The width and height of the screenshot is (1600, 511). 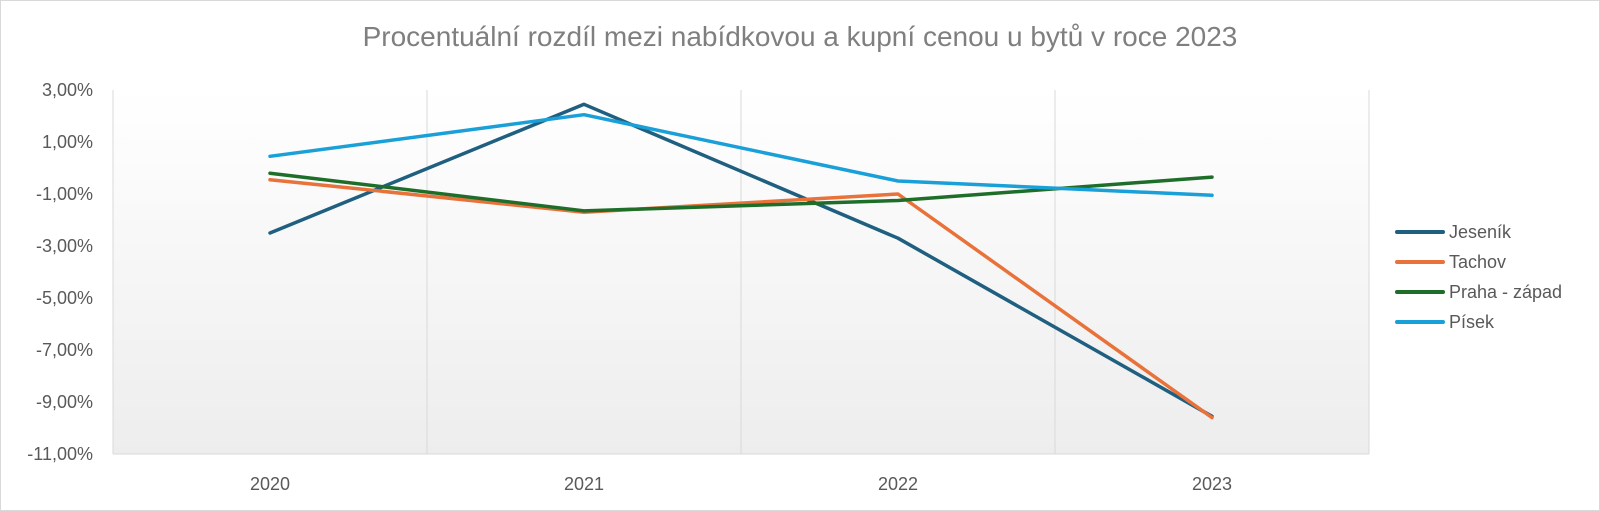 What do you see at coordinates (64, 402) in the screenshot?
I see `y-tick-label: -9,00%` at bounding box center [64, 402].